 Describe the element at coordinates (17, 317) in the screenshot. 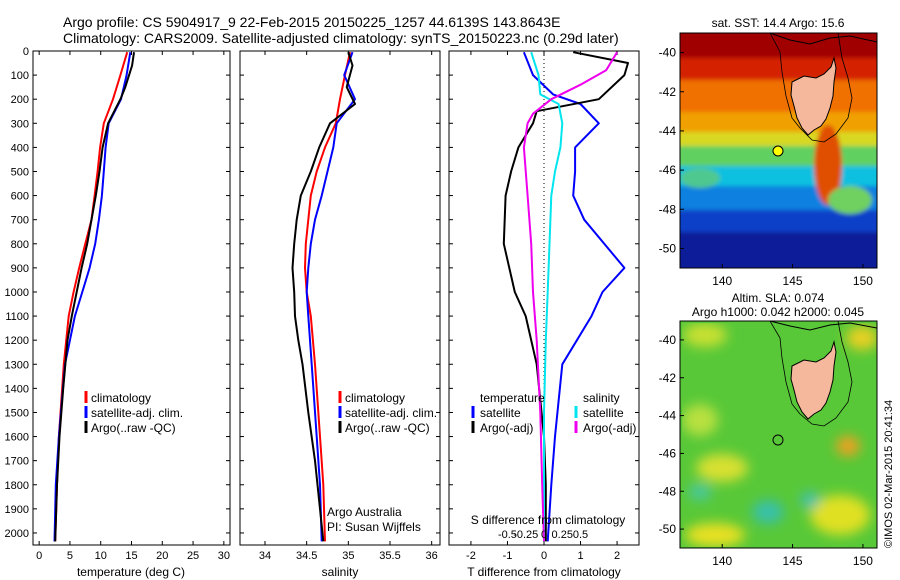

I see `depth-tick-label: 1100` at that location.